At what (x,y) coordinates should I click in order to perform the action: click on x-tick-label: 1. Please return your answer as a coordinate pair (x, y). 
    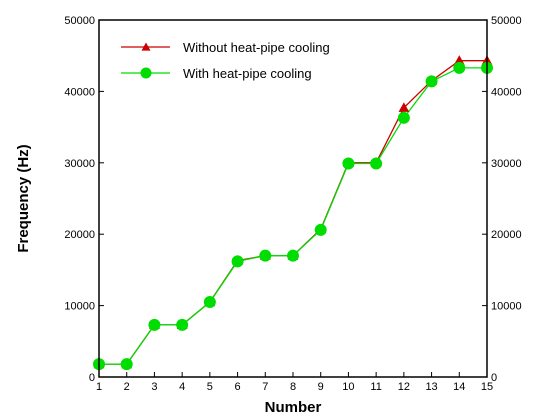
    Looking at the image, I should click on (99, 387).